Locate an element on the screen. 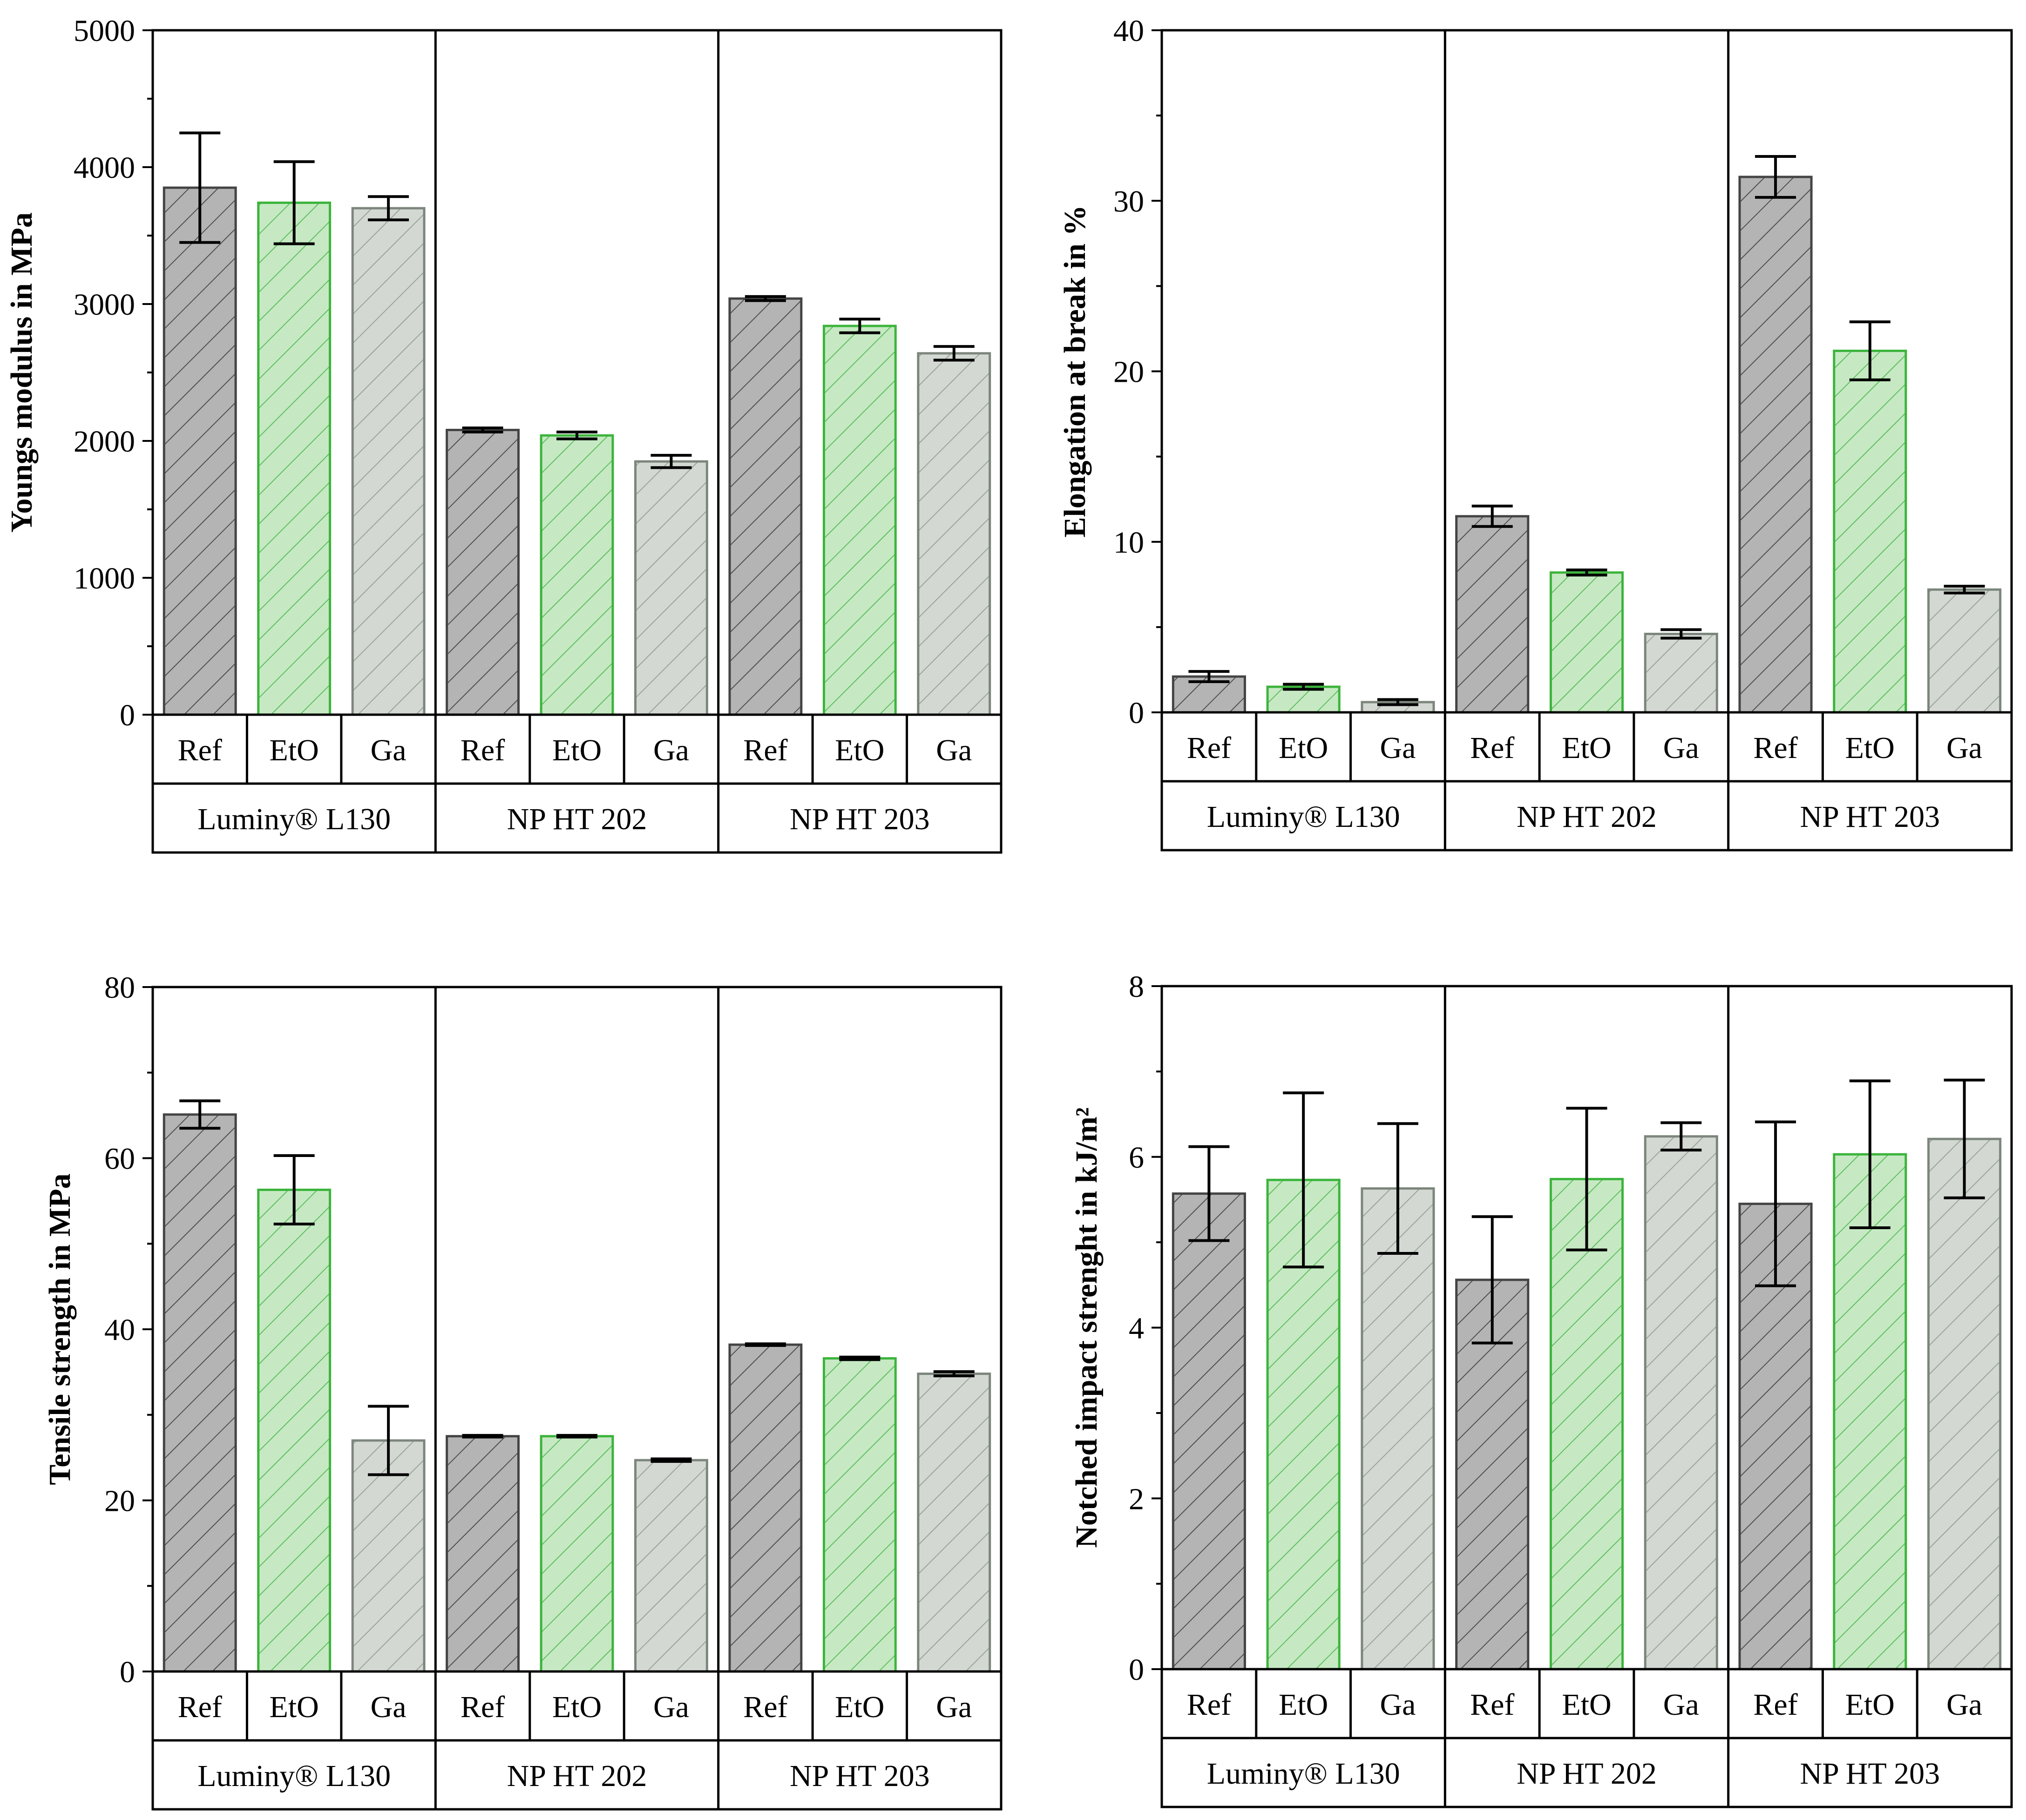 The width and height of the screenshot is (2026, 1820). y-tick-label: 60 is located at coordinates (119, 1159).